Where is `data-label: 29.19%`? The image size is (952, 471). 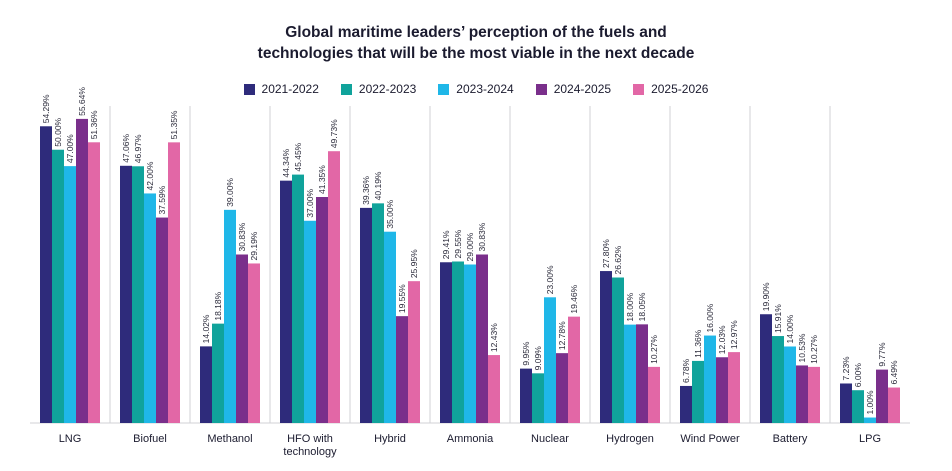 data-label: 29.19% is located at coordinates (254, 245).